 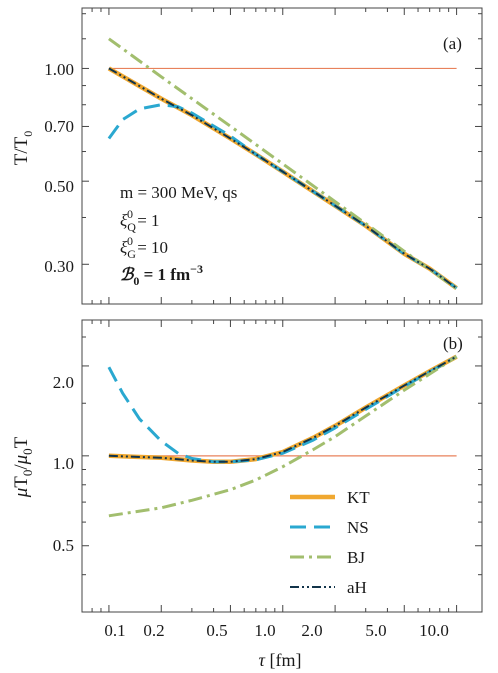 What do you see at coordinates (59, 69) in the screenshot?
I see `panel-a-ytick-label: 1.00` at bounding box center [59, 69].